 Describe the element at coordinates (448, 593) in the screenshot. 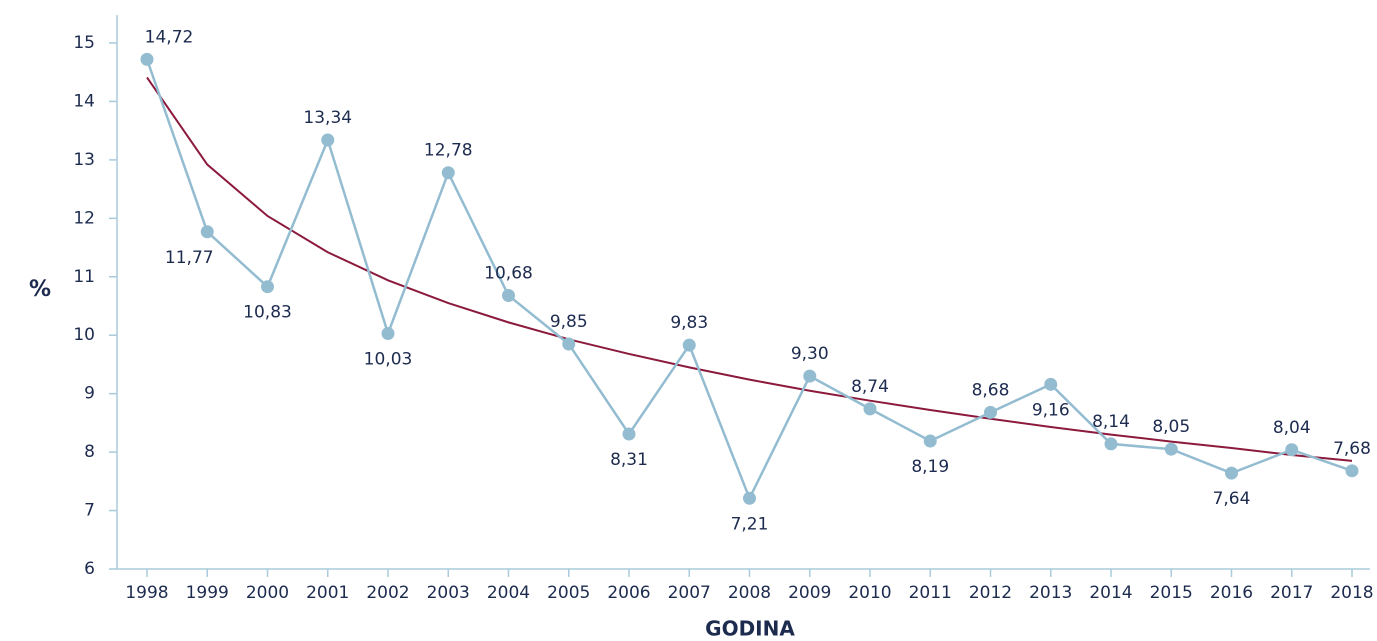

I see `x-tick-label: 2003` at that location.